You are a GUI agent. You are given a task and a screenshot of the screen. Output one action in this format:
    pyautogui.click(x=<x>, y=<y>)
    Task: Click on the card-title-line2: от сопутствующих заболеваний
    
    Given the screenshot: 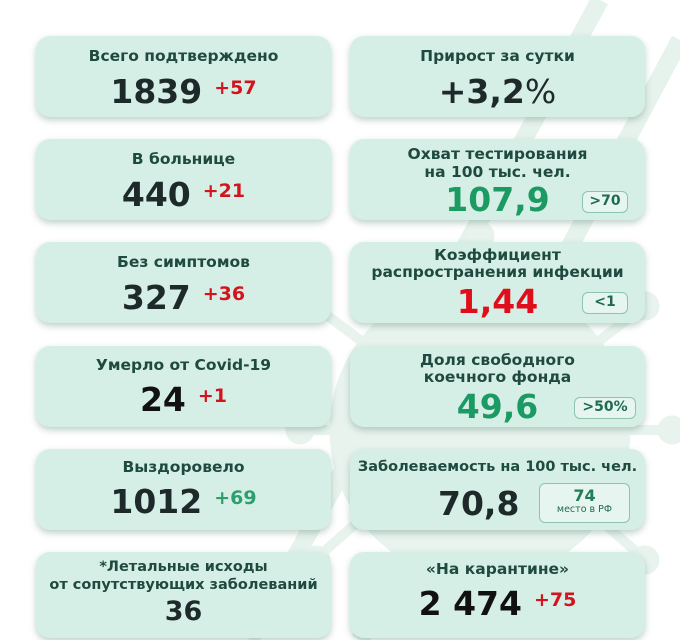 What is the action you would take?
    pyautogui.click(x=183, y=585)
    